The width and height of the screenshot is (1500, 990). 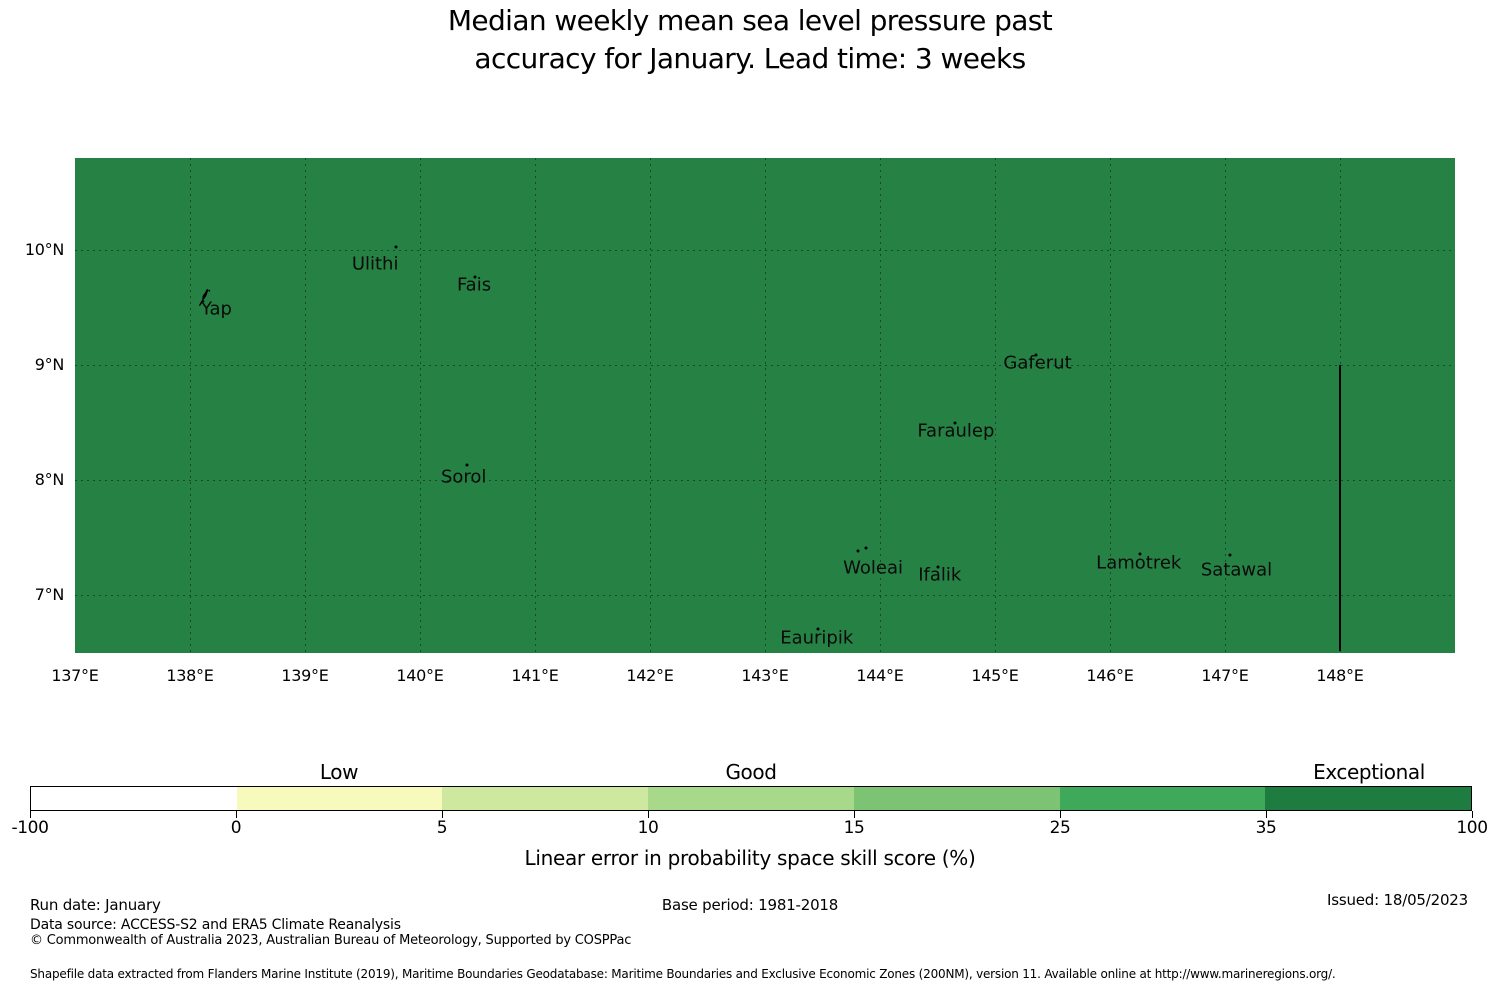 What do you see at coordinates (420, 675) in the screenshot?
I see `x-tick-label: 140°E` at bounding box center [420, 675].